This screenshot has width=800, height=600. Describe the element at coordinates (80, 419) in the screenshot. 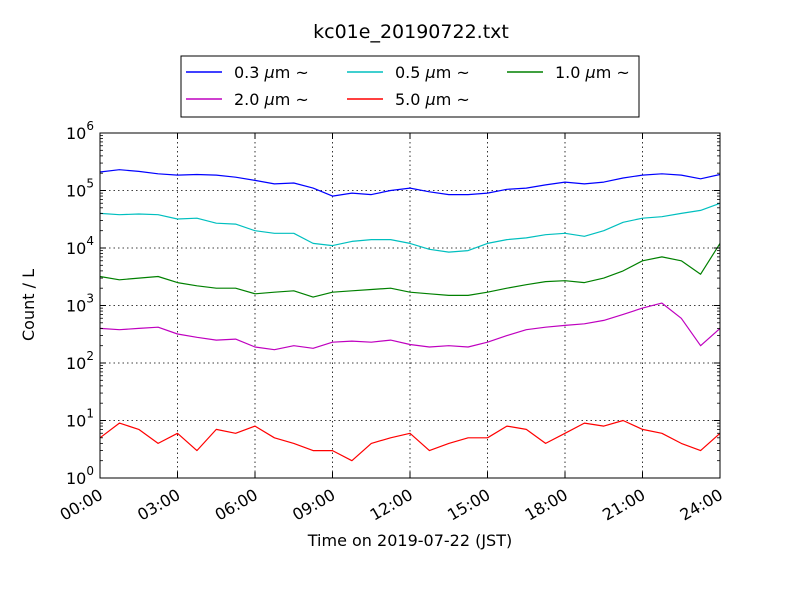

I see `y-tick-label: 10¹` at that location.